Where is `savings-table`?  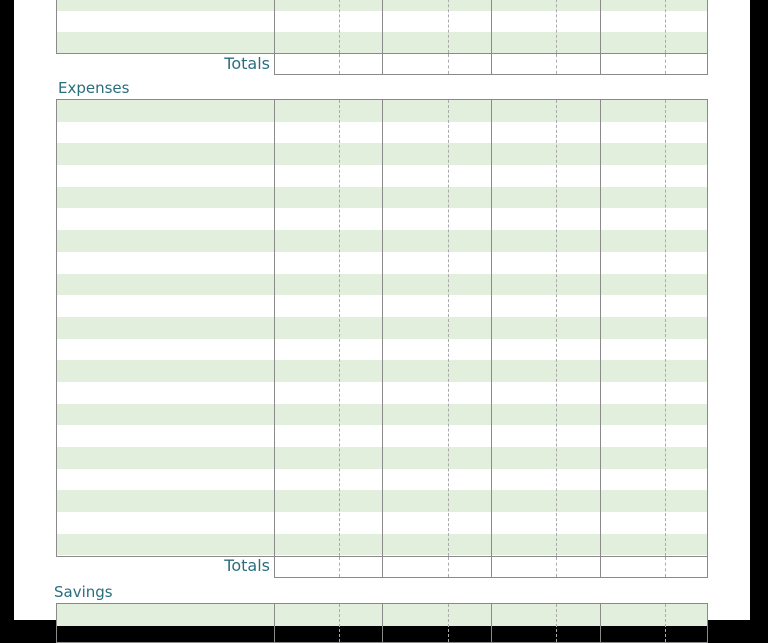 savings-table is located at coordinates (382, 623).